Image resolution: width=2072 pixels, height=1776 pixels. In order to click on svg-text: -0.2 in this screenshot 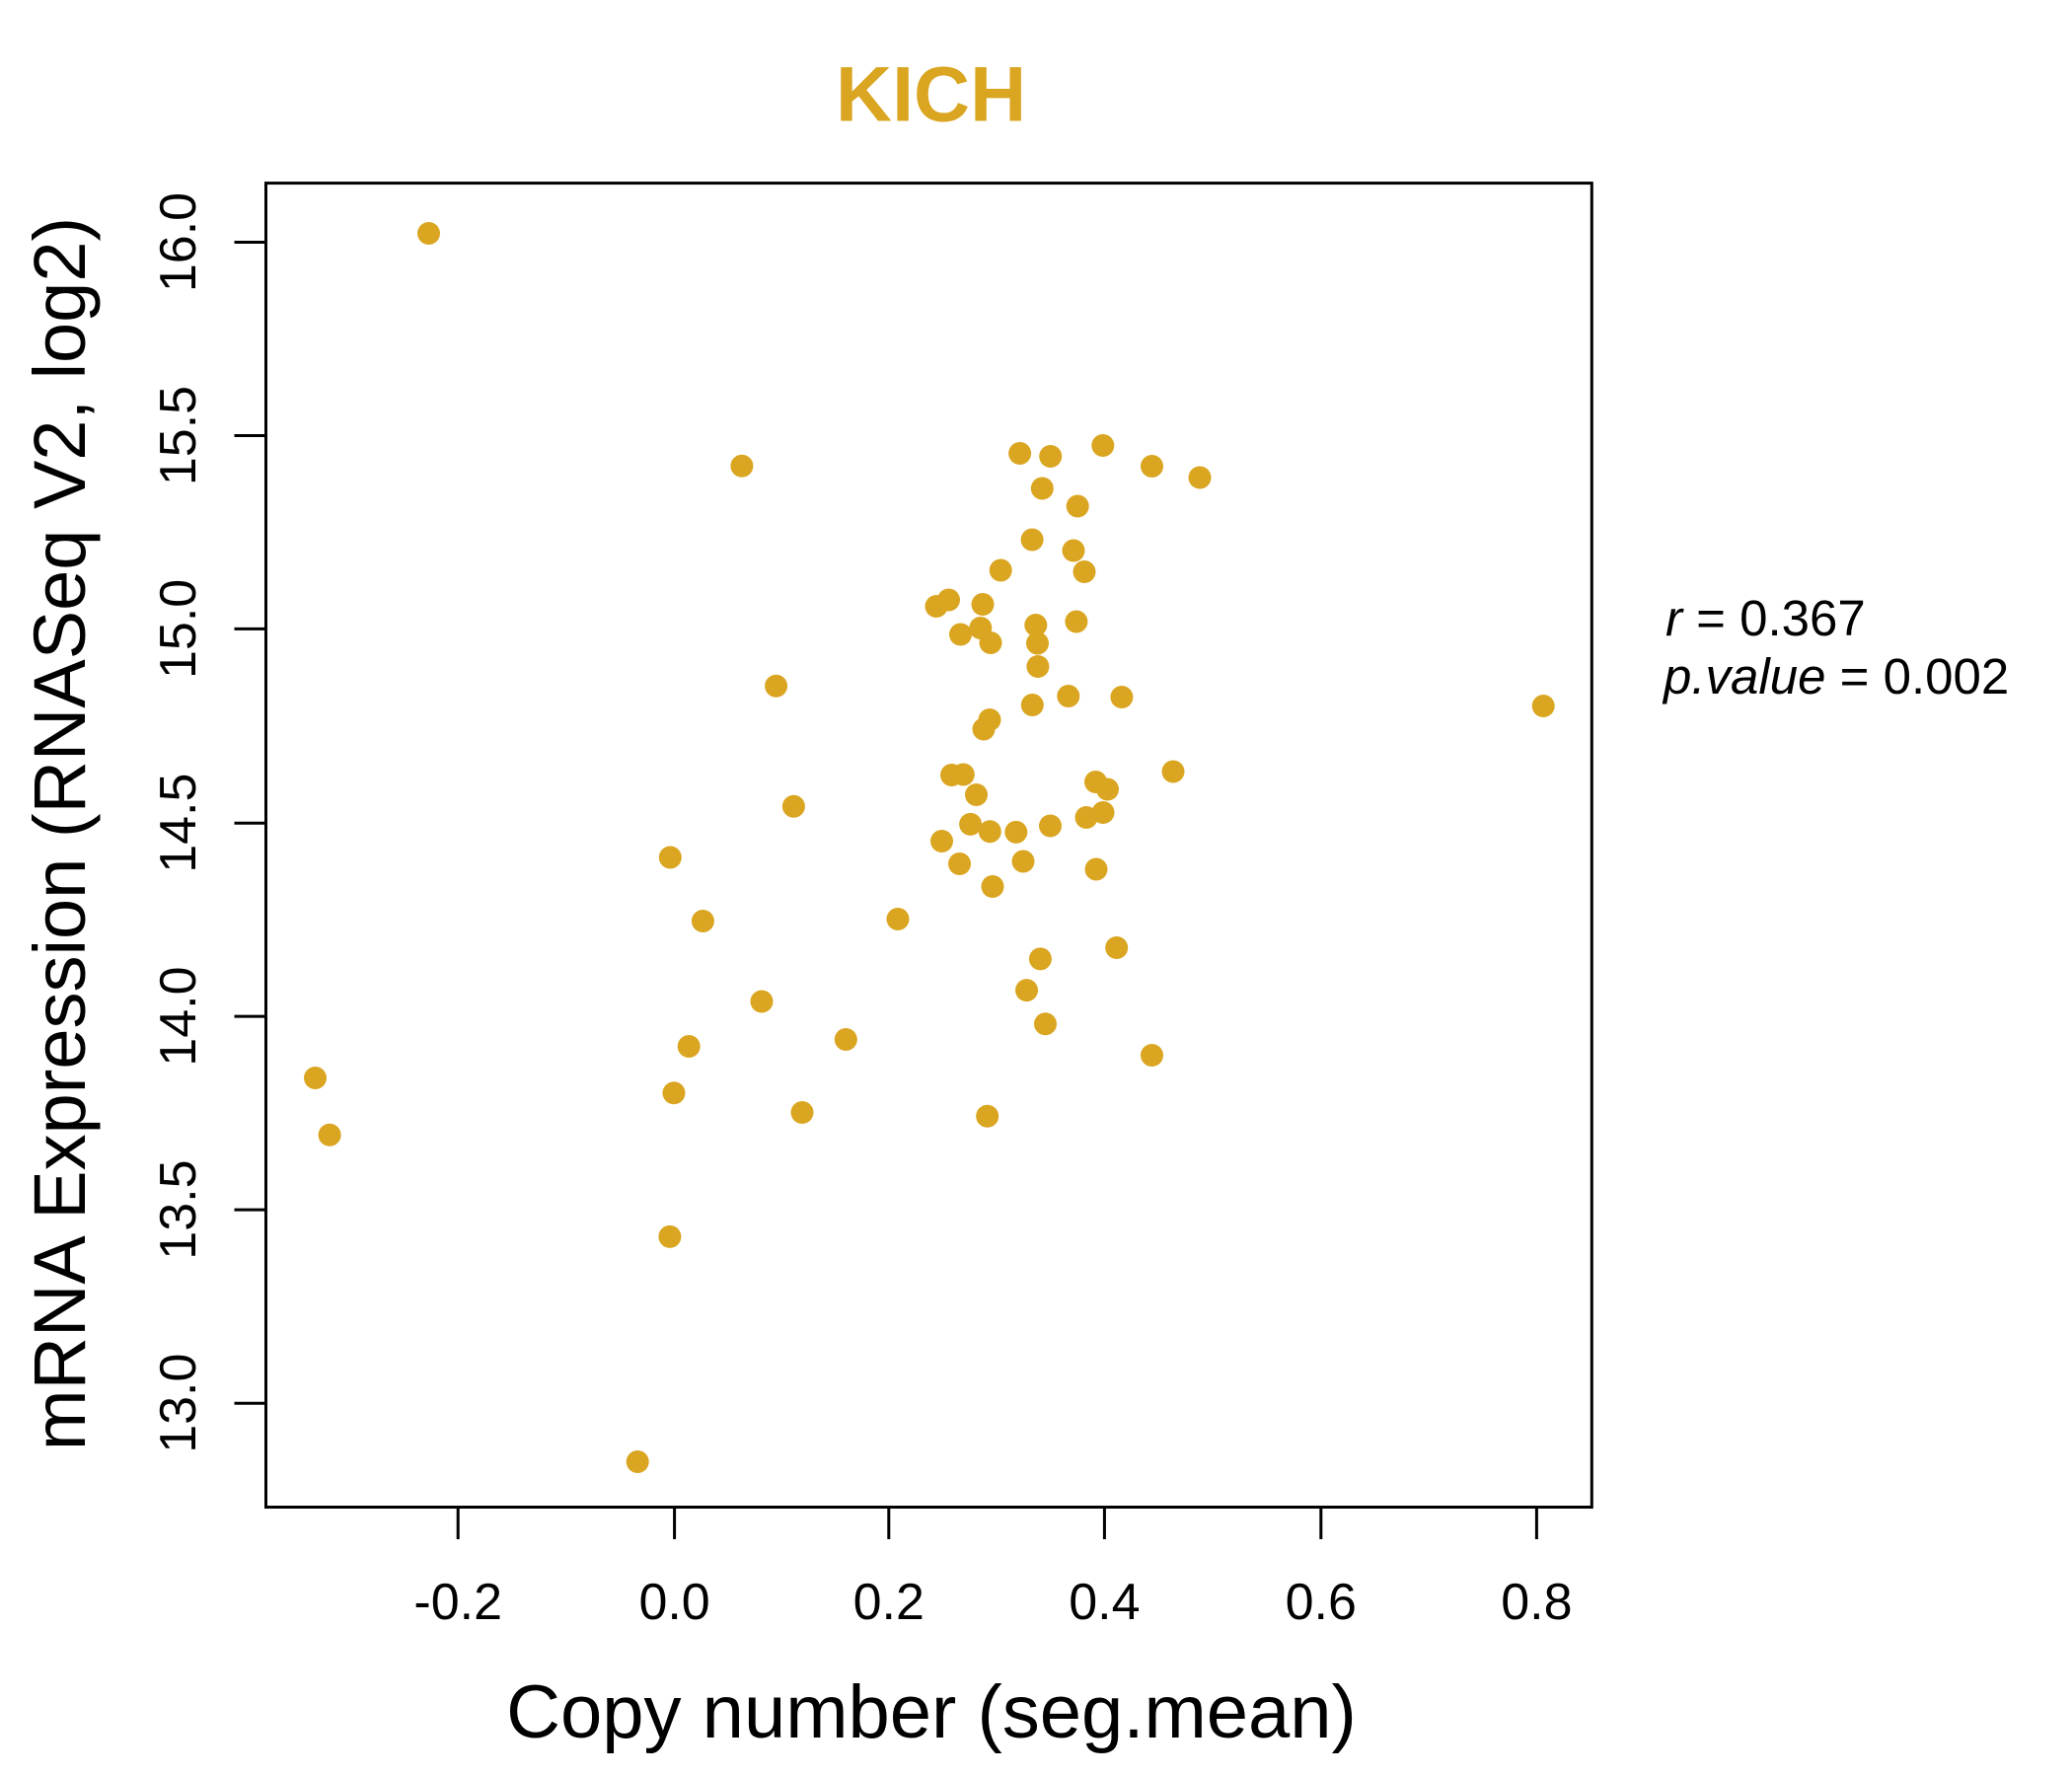, I will do `click(457, 1603)`.